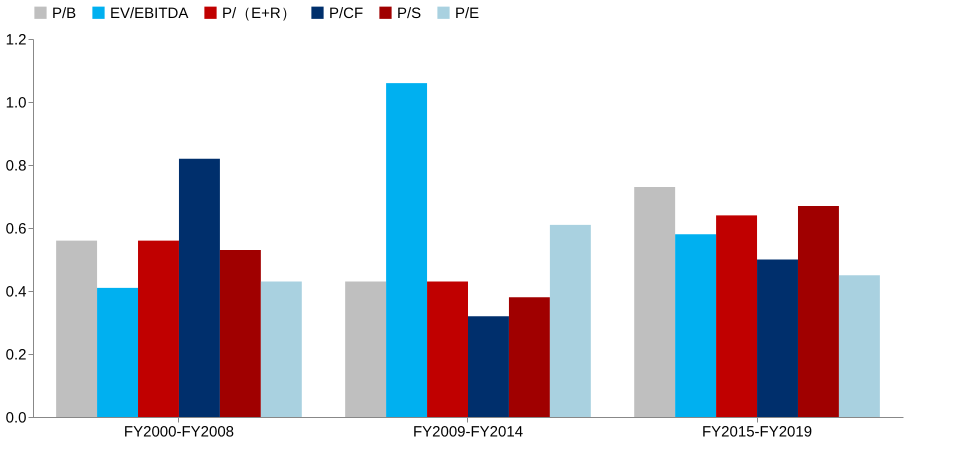 Image resolution: width=962 pixels, height=450 pixels. I want to click on x-tick-label: FY2000-FY2008, so click(179, 432).